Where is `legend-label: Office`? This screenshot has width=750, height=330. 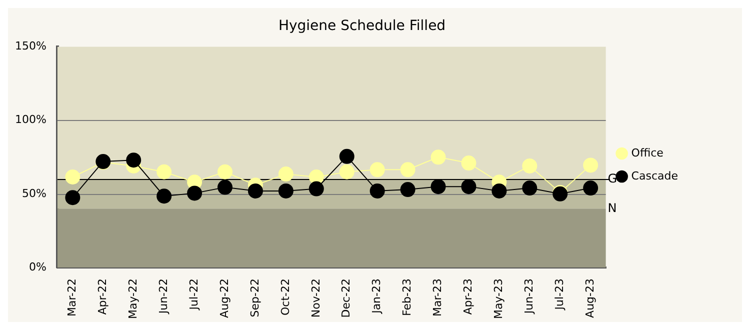
legend-label: Office is located at coordinates (647, 153).